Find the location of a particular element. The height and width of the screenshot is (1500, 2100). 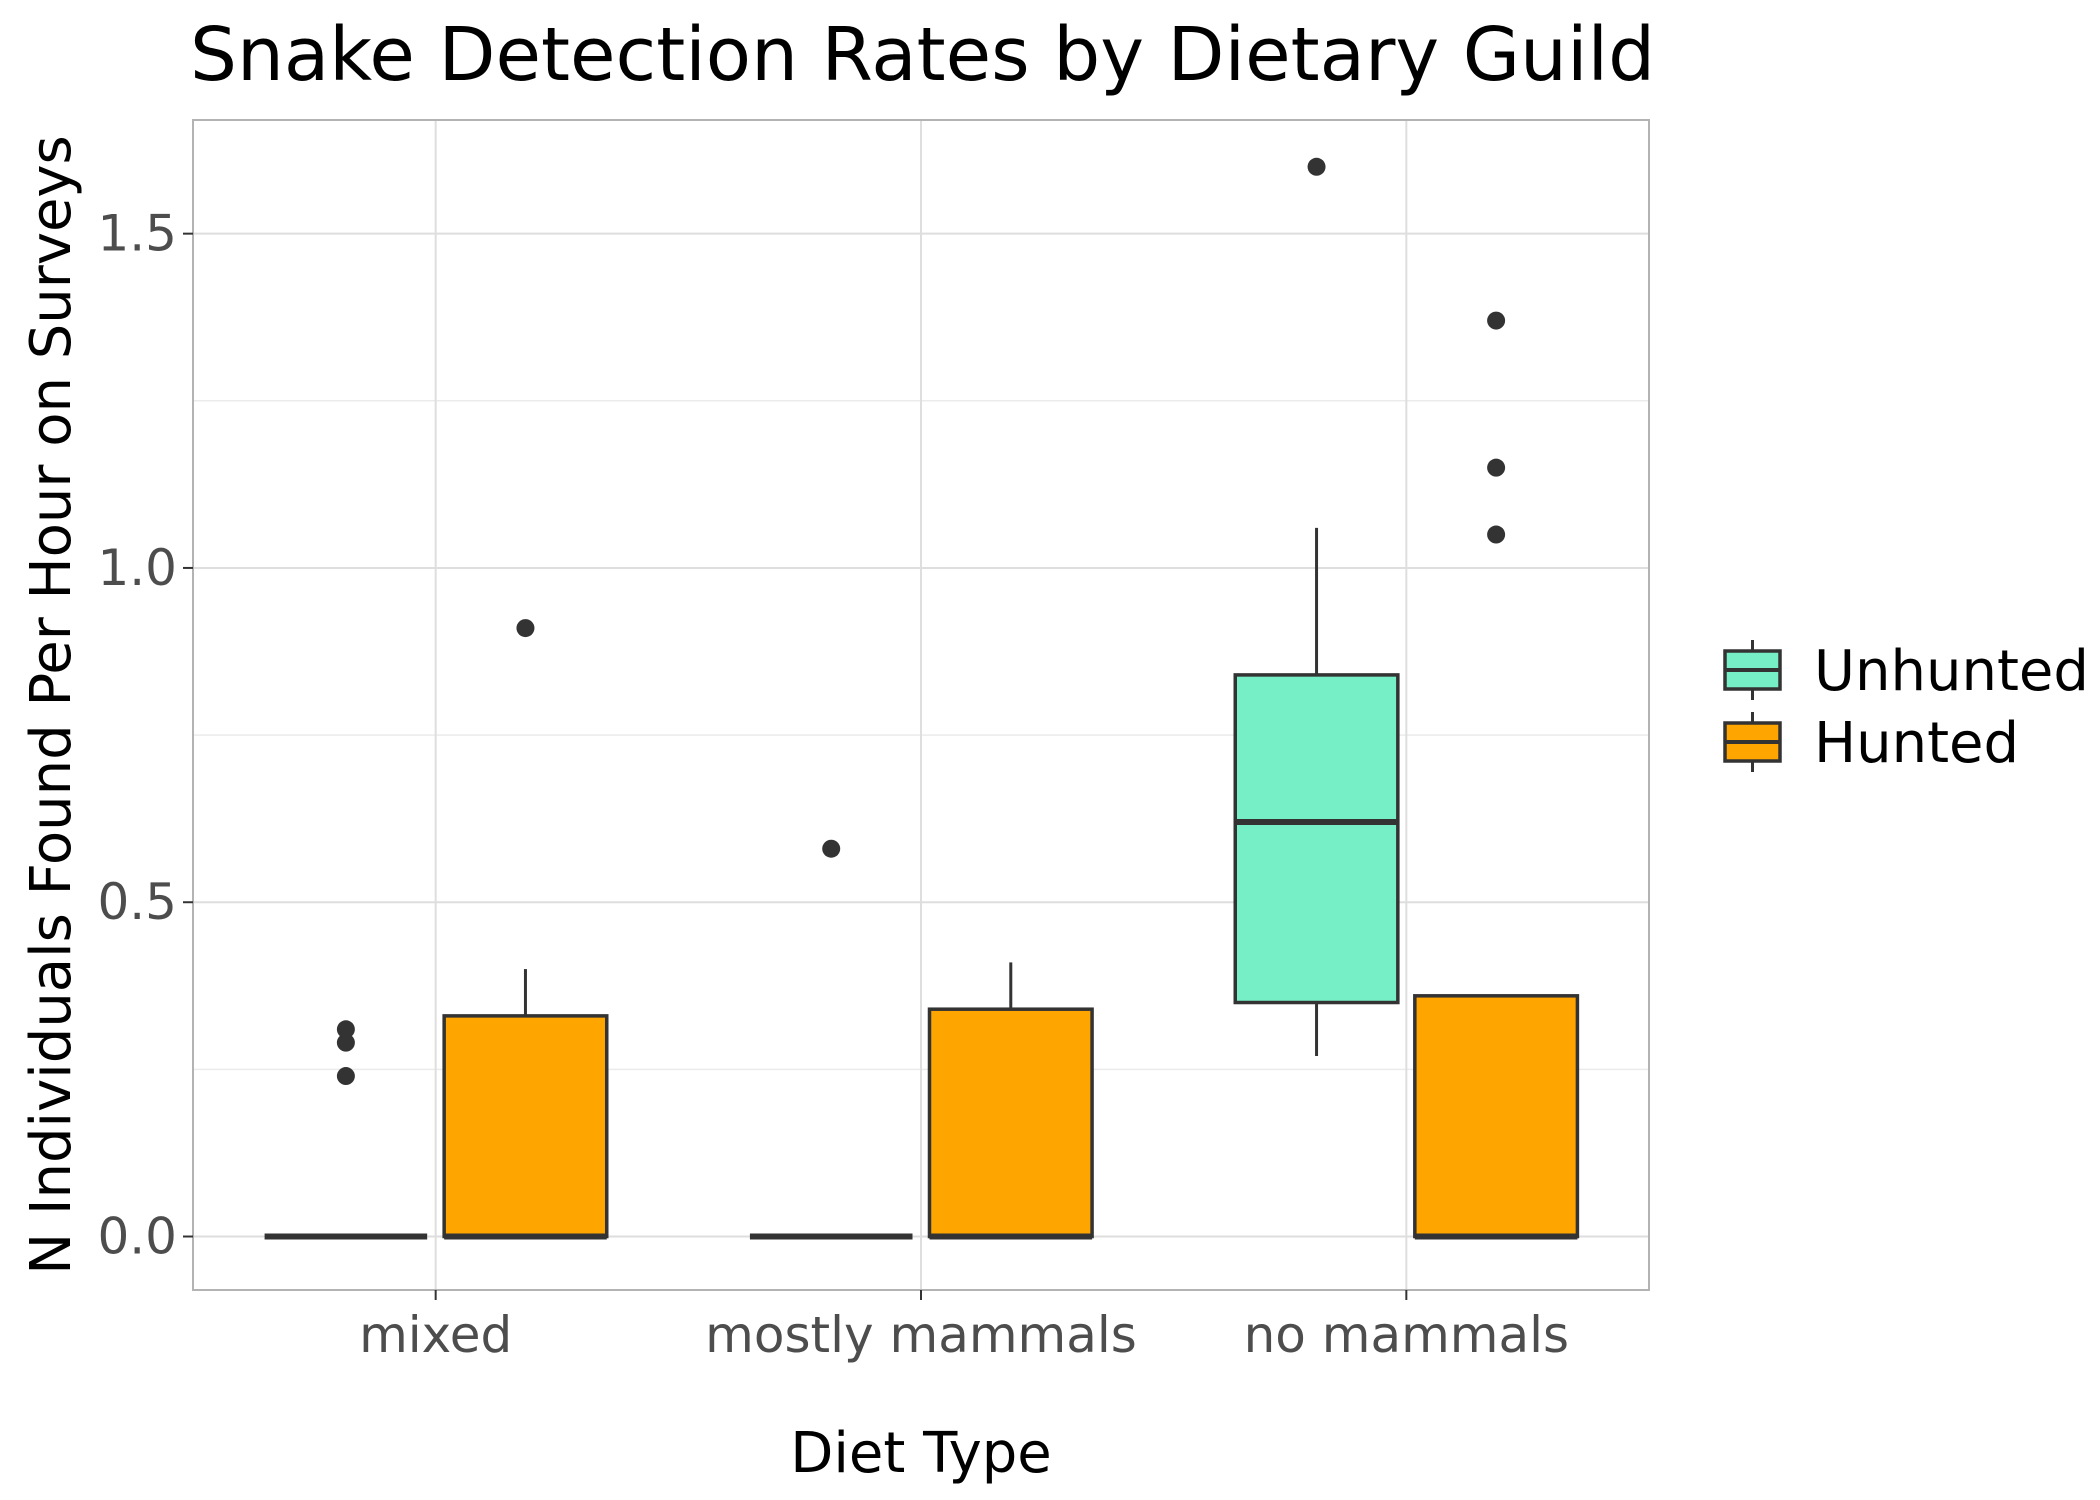

y-tick-label: 1.0 is located at coordinates (137, 568).